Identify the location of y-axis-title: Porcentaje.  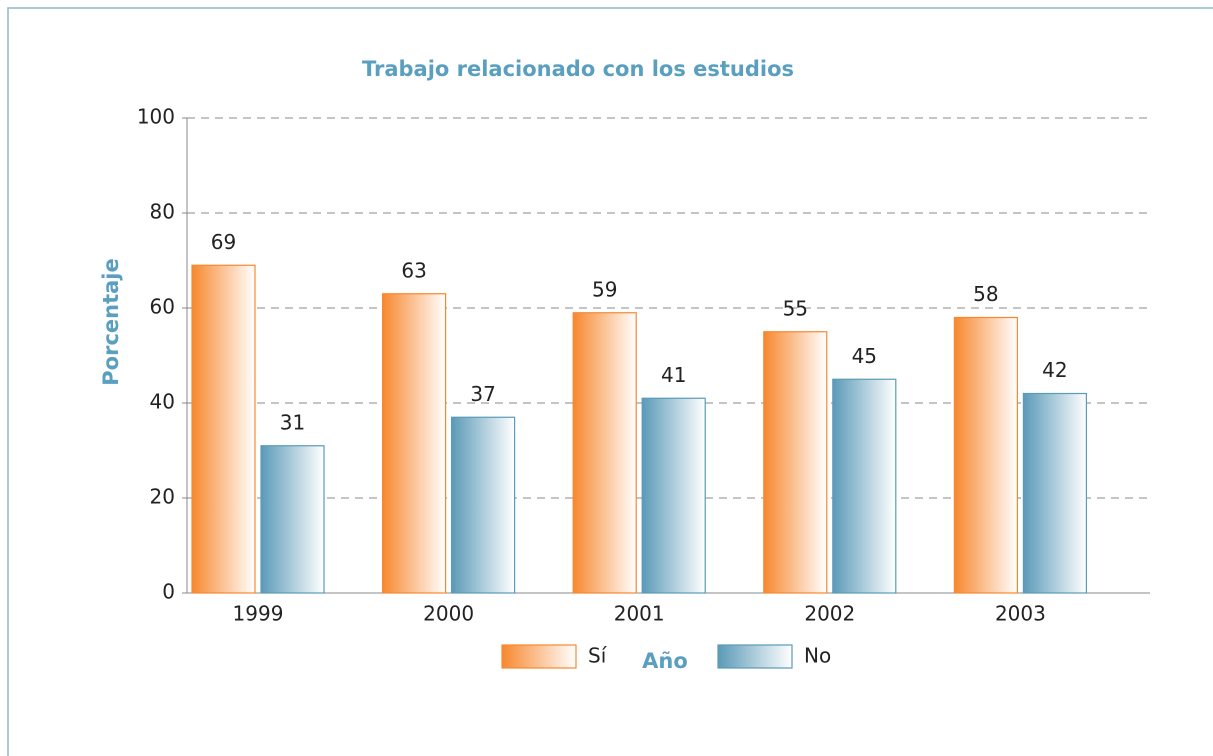
(111, 321).